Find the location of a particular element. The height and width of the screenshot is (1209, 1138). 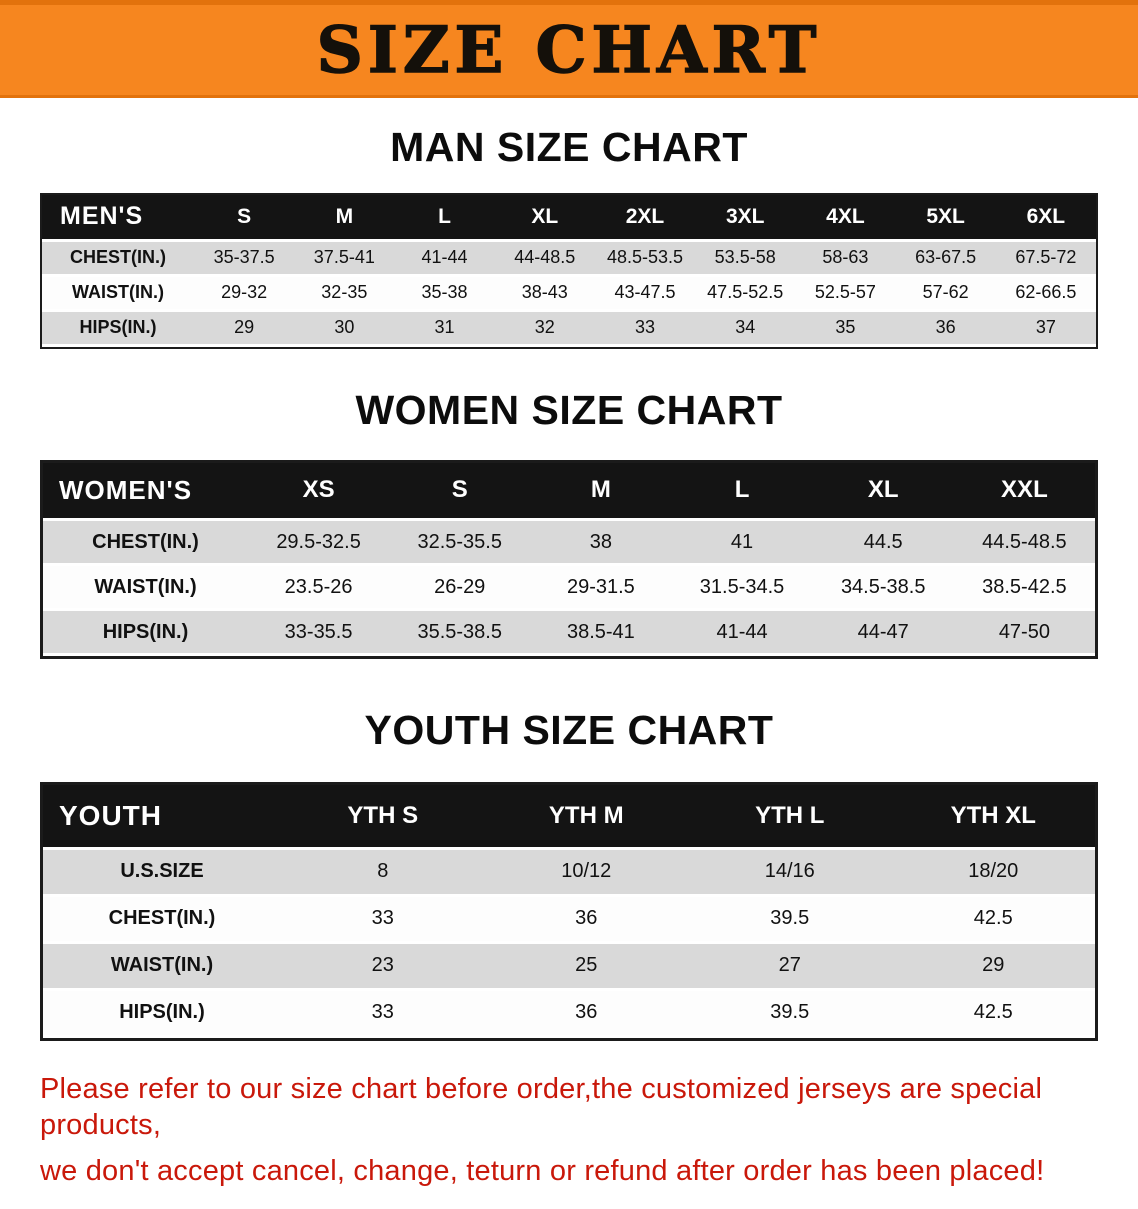

value-cell: 29-32 is located at coordinates (244, 291).